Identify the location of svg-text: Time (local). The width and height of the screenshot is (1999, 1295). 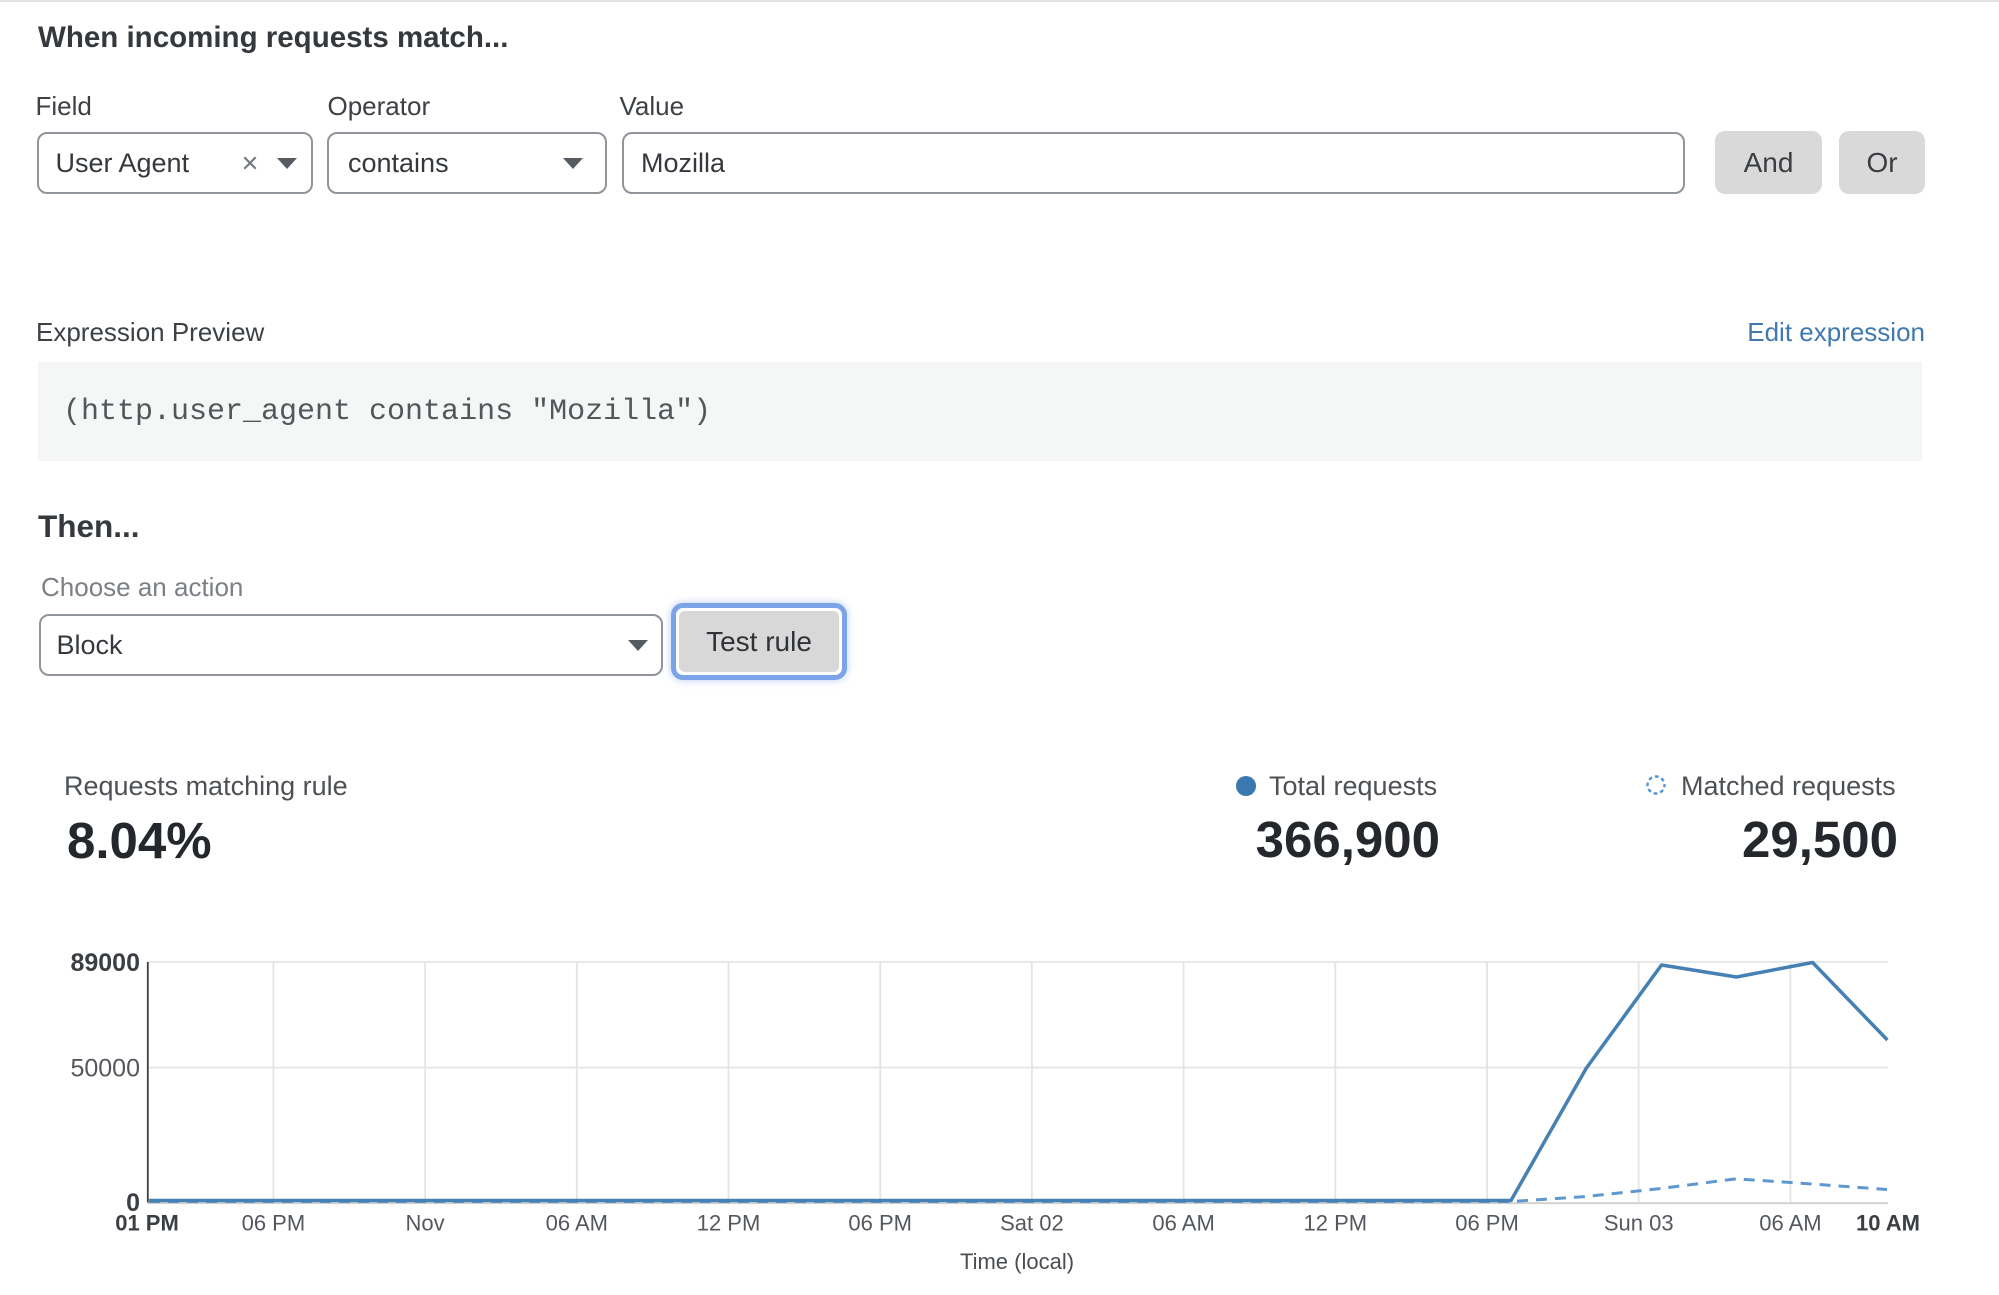
(1017, 1261).